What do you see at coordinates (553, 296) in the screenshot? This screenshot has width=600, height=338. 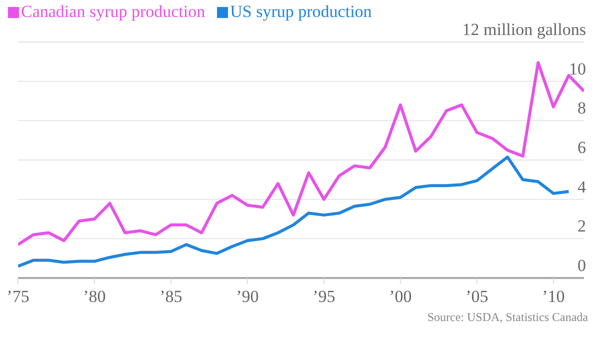 I see `x-tick-label: ’10` at bounding box center [553, 296].